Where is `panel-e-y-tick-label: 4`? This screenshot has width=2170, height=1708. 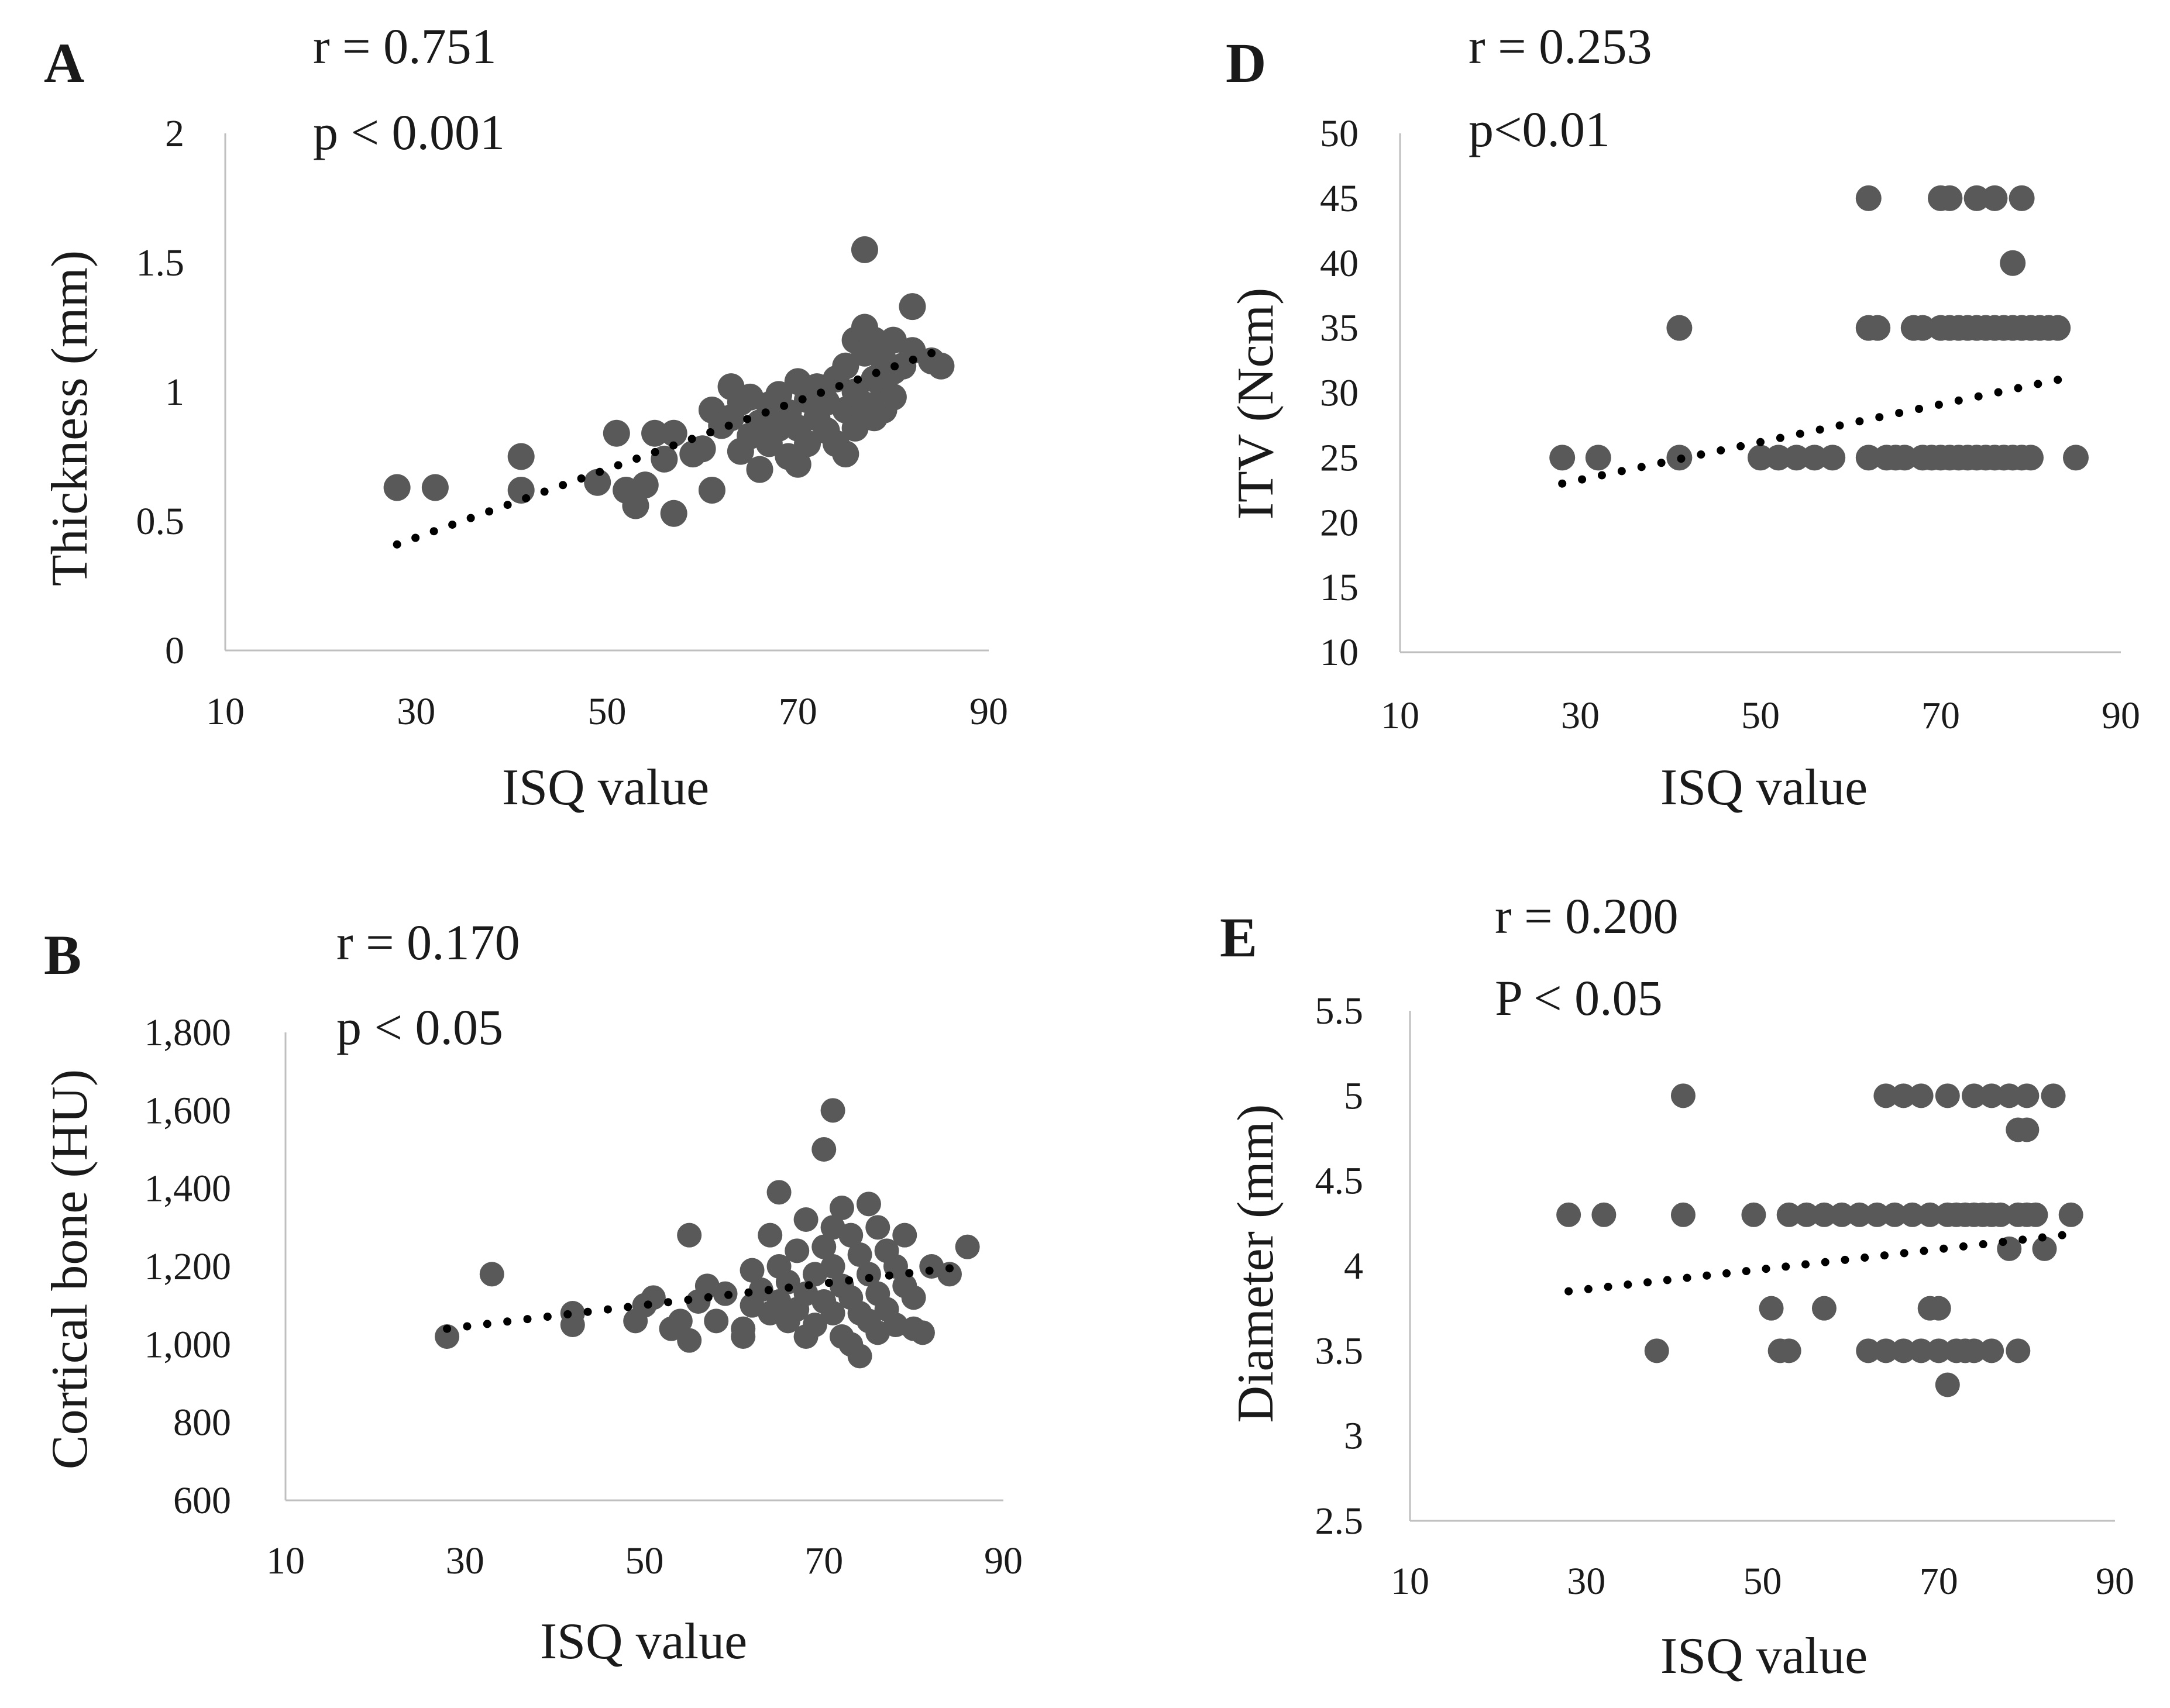
panel-e-y-tick-label: 4 is located at coordinates (1353, 1266).